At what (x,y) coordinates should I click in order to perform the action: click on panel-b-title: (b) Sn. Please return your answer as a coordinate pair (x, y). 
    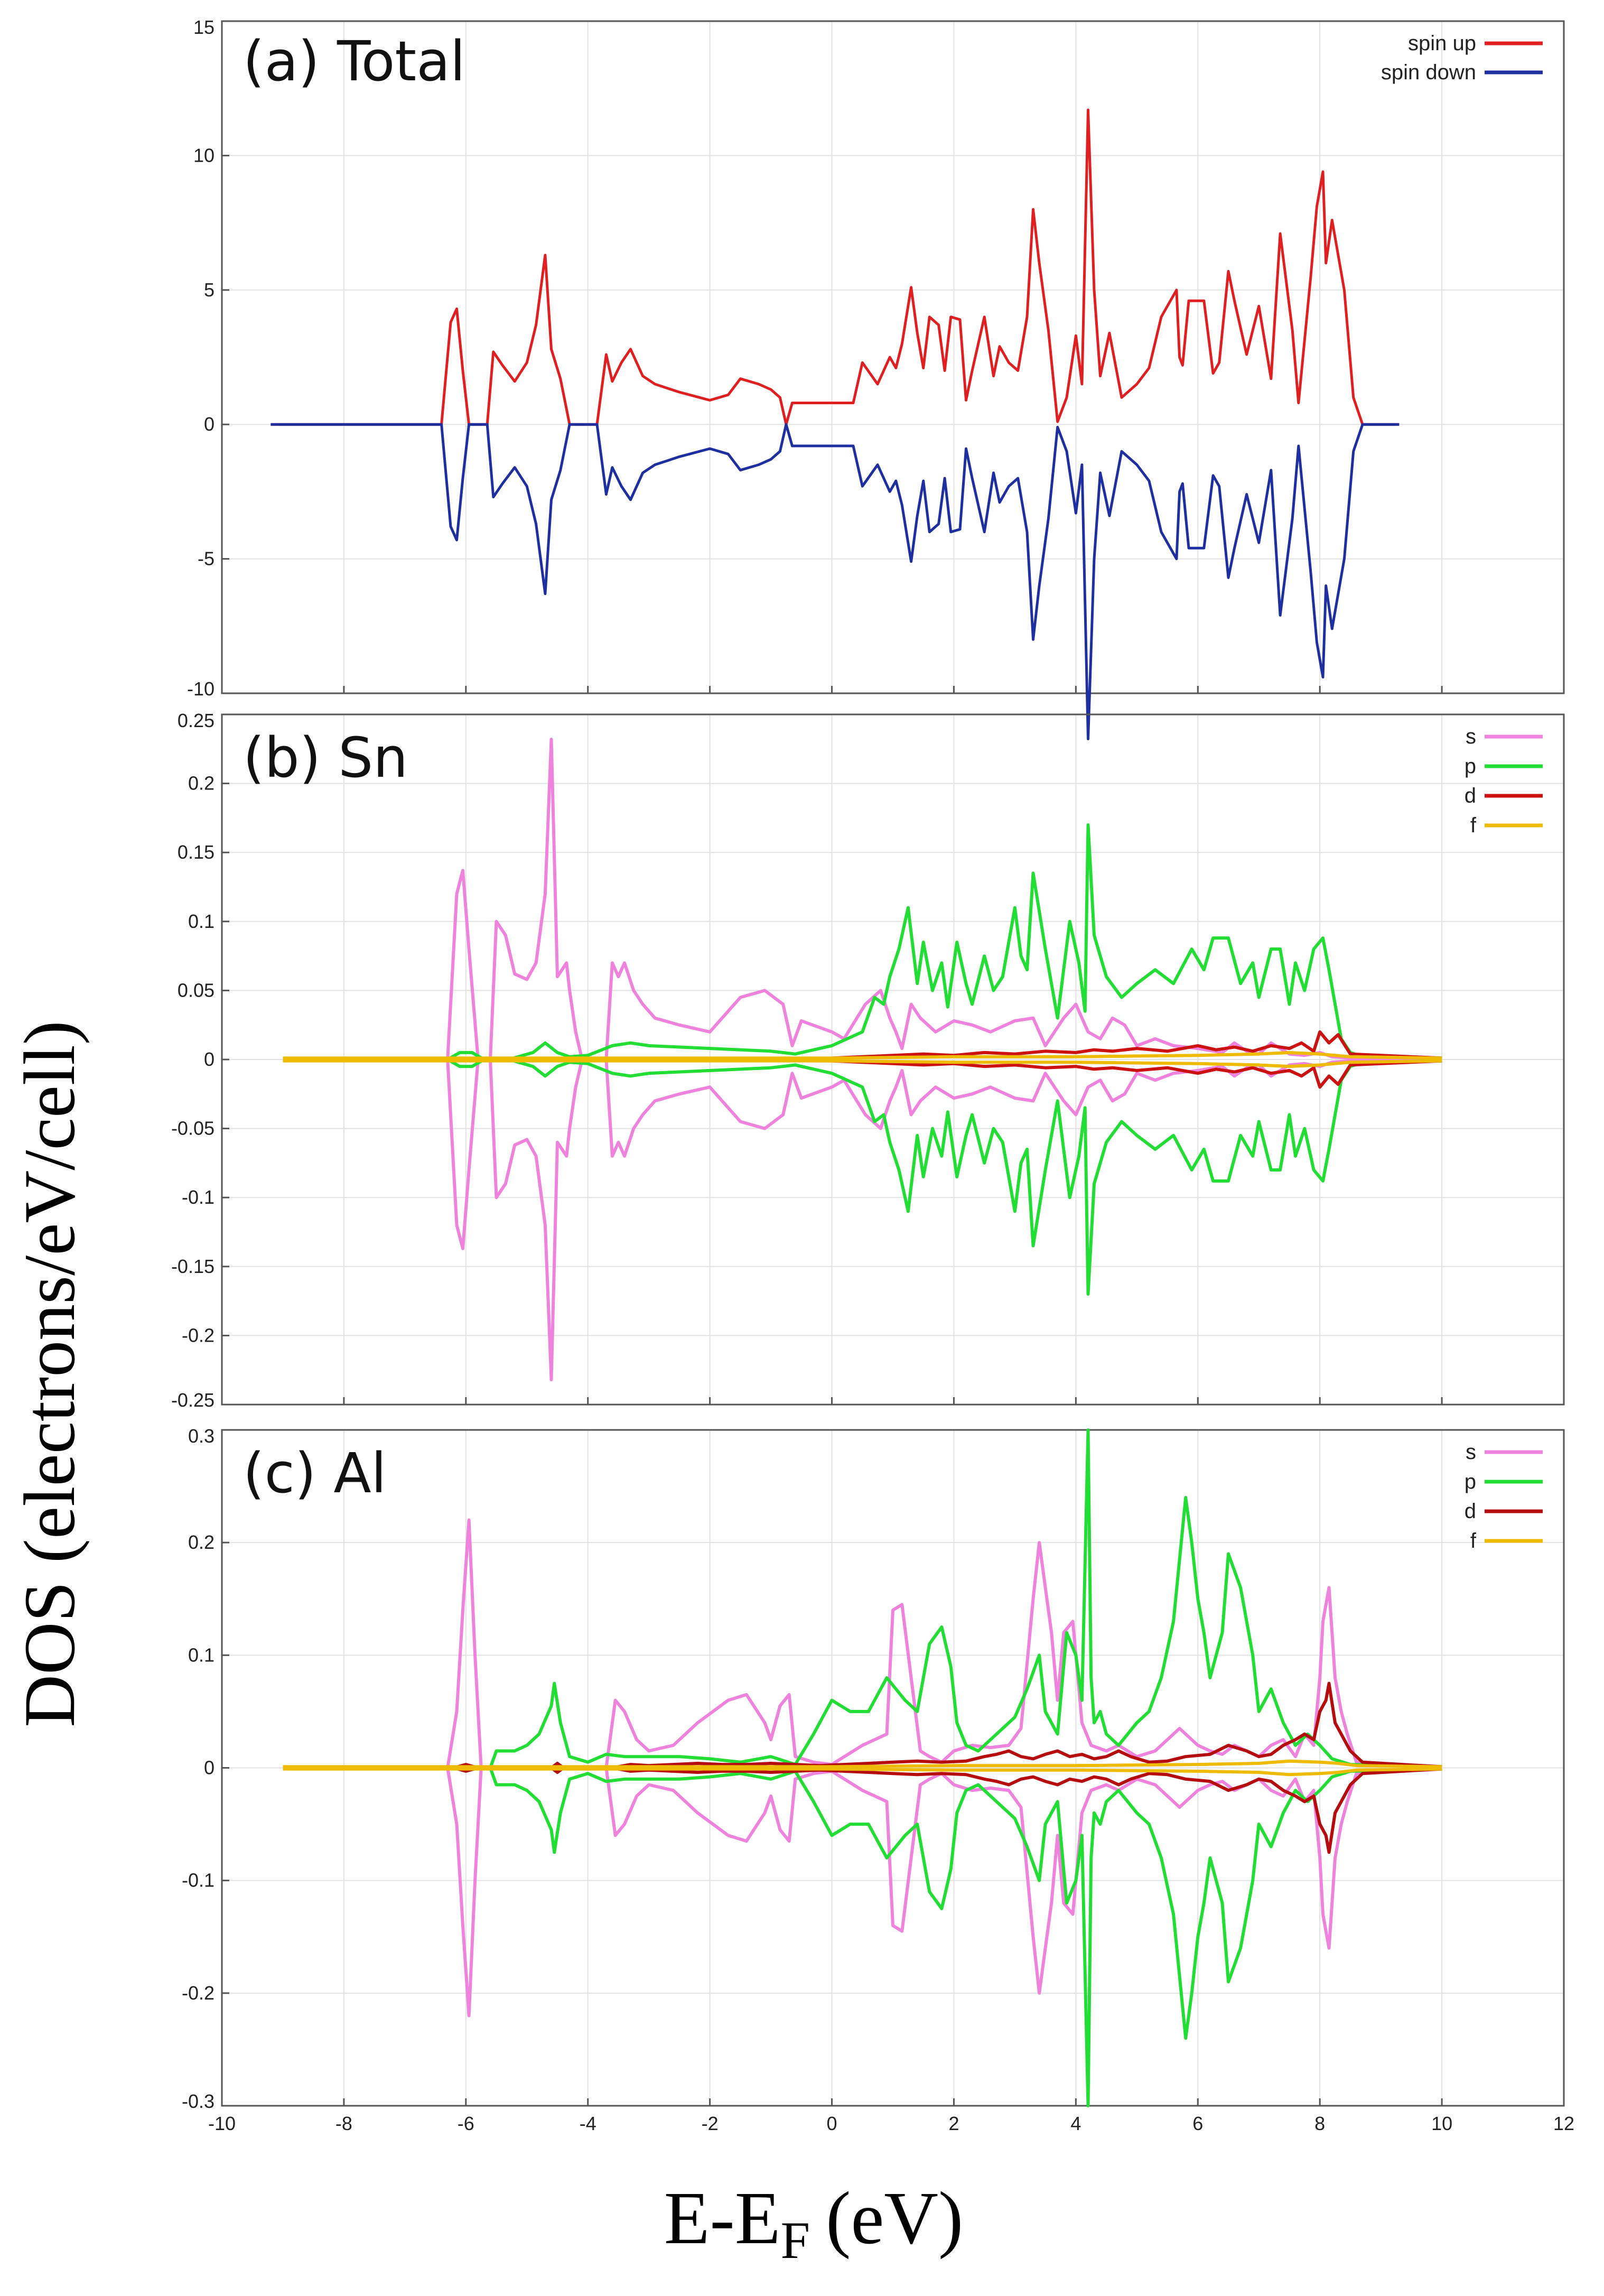
    Looking at the image, I should click on (325, 758).